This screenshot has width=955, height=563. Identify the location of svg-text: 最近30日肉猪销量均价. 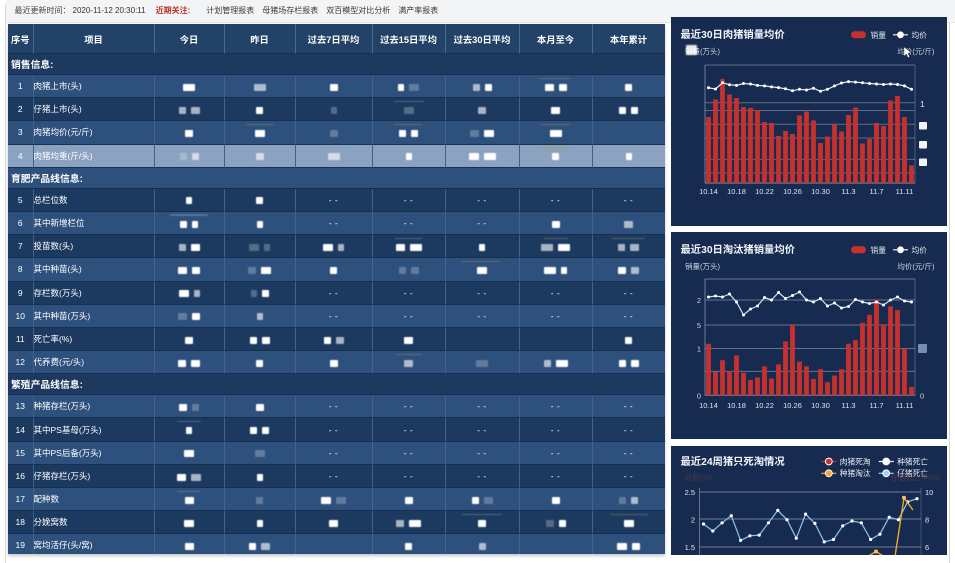
(733, 34).